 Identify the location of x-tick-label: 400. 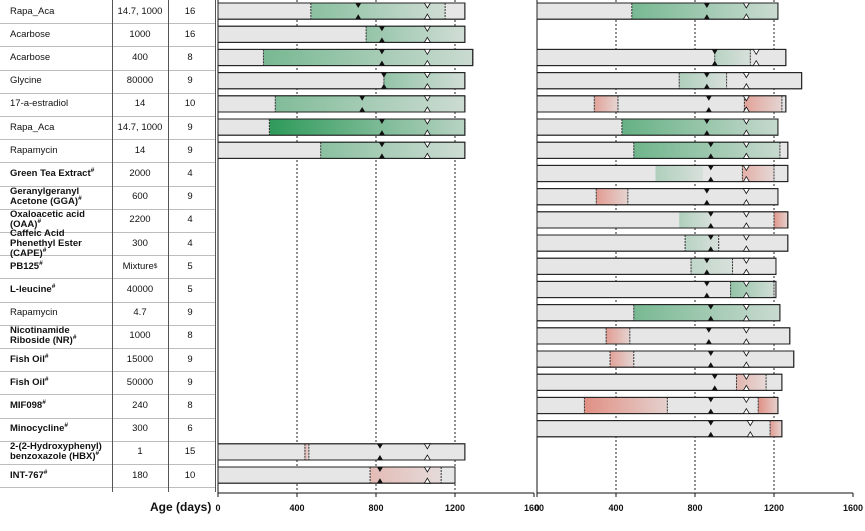
(296, 508).